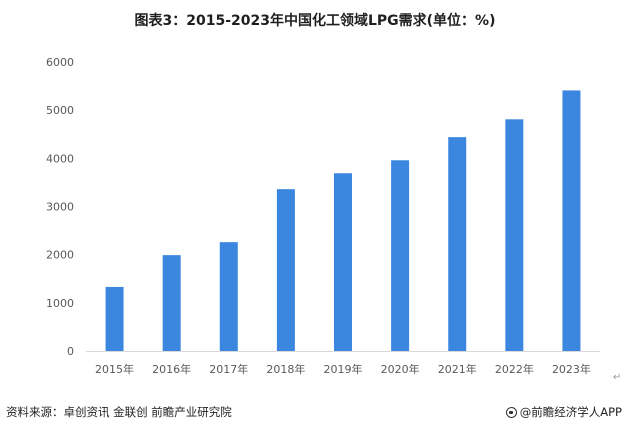 The height and width of the screenshot is (432, 630). I want to click on brand-logo-icon, so click(511, 412).